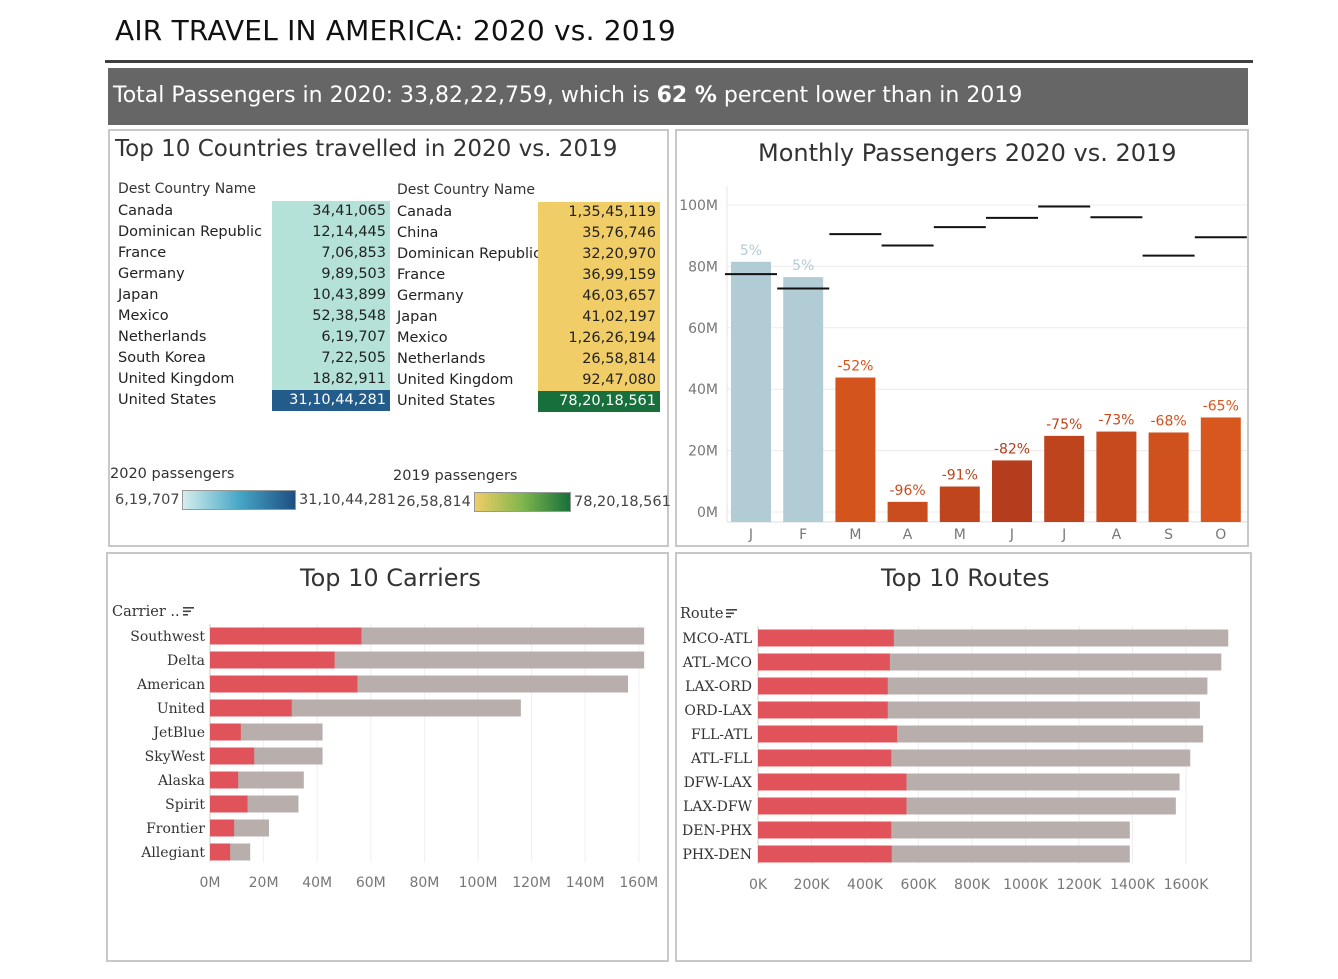  Describe the element at coordinates (239, 500) in the screenshot. I see `legend-2020-gradient` at that location.